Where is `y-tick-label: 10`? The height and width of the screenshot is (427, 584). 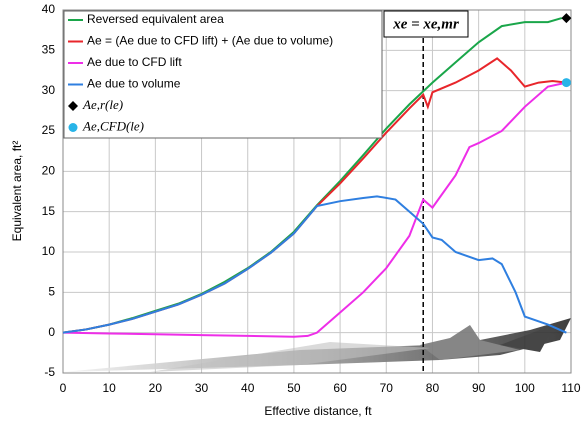 y-tick-label: 10 is located at coordinates (49, 251).